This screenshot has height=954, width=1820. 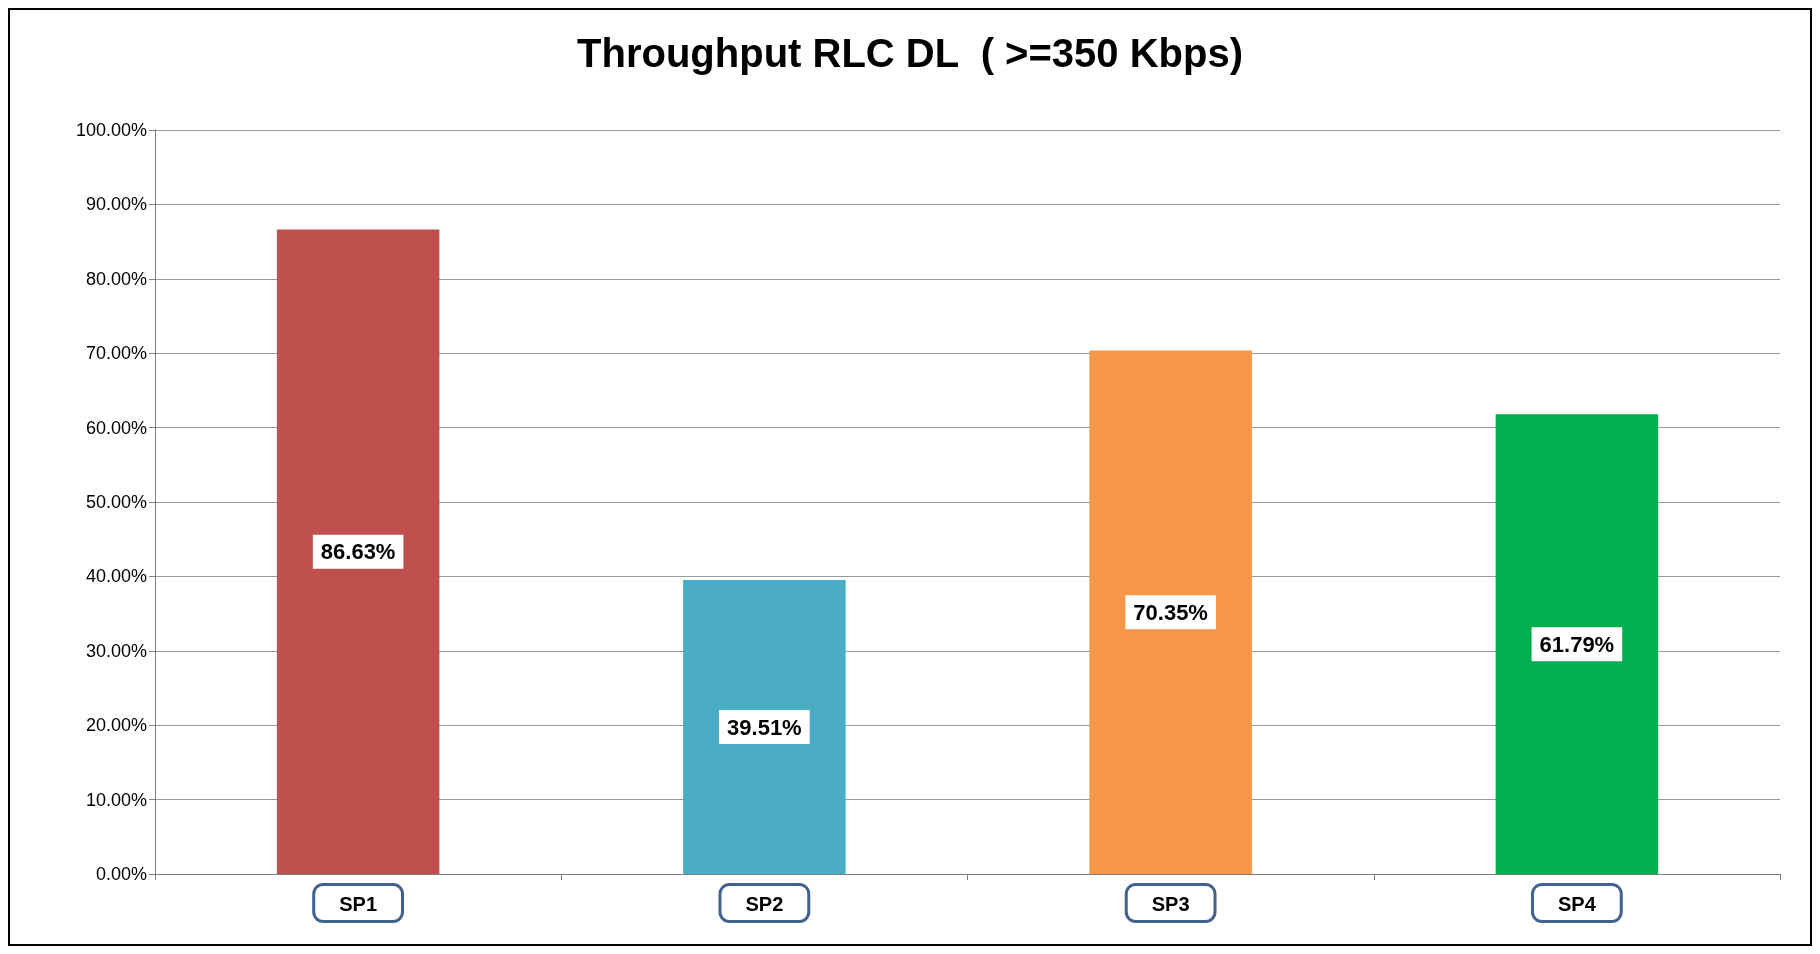 I want to click on y-tick-label: 40.00%, so click(x=116, y=576).